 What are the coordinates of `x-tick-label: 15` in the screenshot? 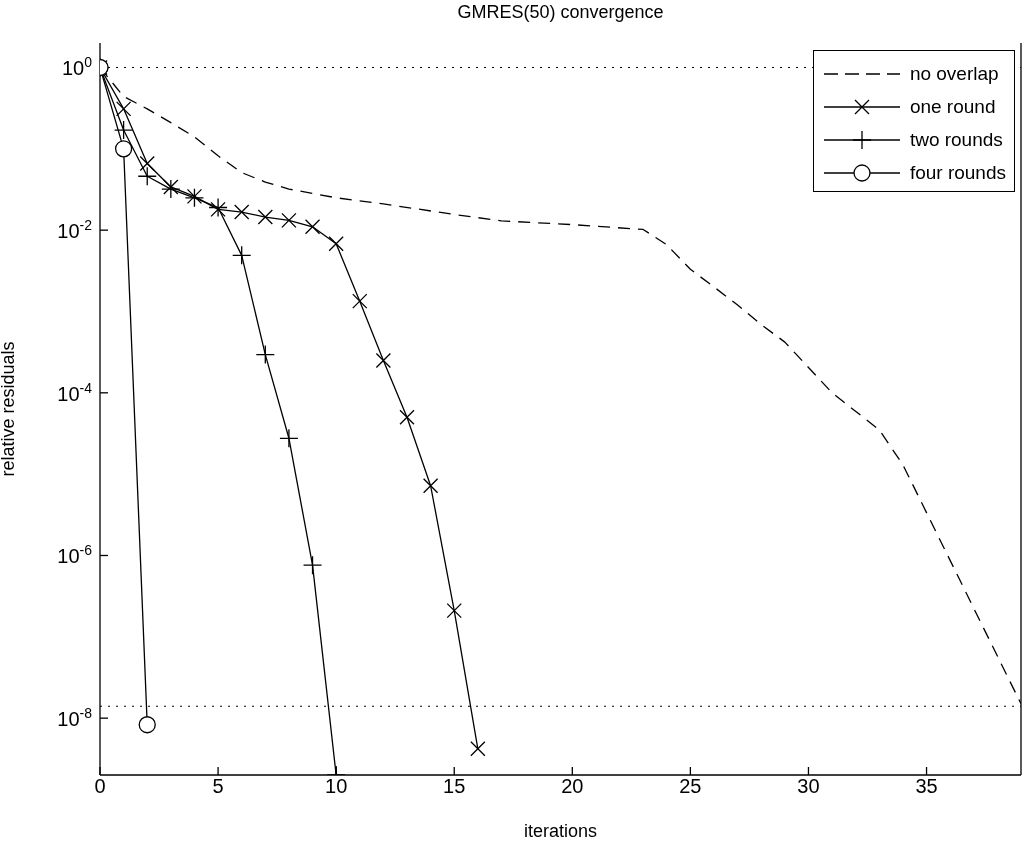 It's located at (454, 786).